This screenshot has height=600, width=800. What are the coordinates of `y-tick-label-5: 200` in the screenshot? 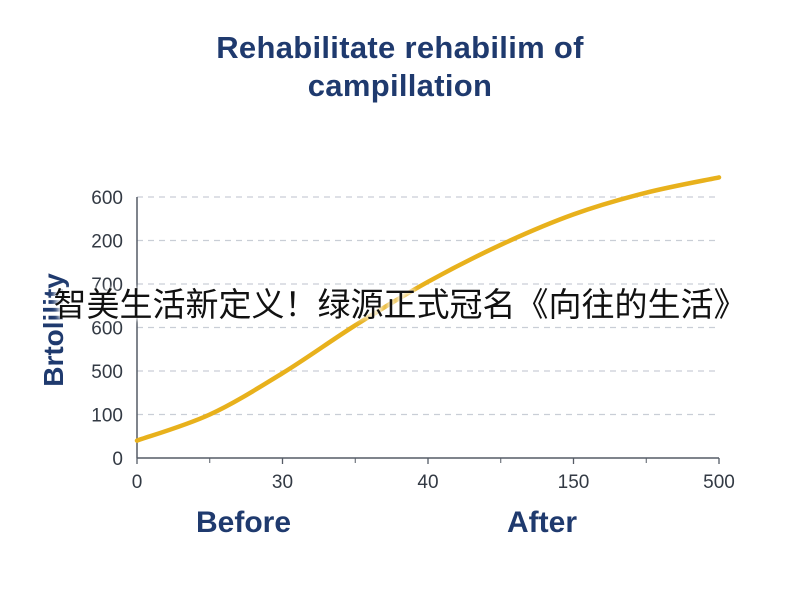 It's located at (107, 242).